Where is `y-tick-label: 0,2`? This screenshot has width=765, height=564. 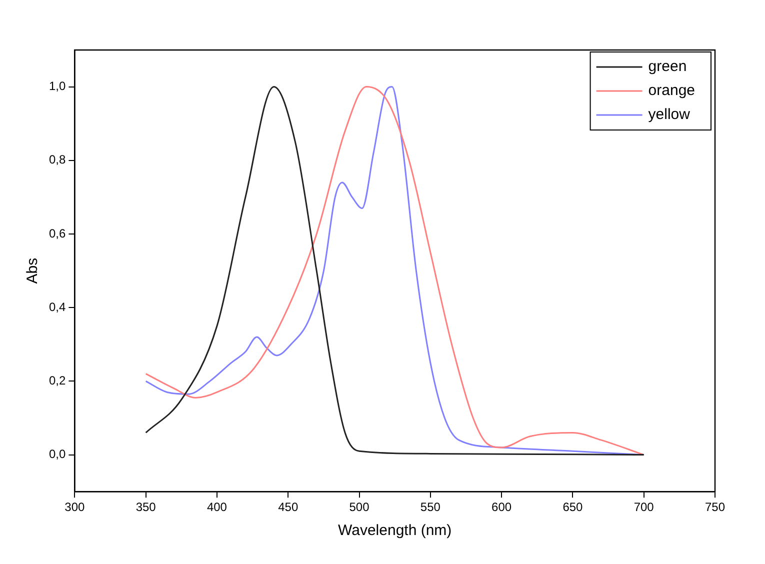 y-tick-label: 0,2 is located at coordinates (57, 381).